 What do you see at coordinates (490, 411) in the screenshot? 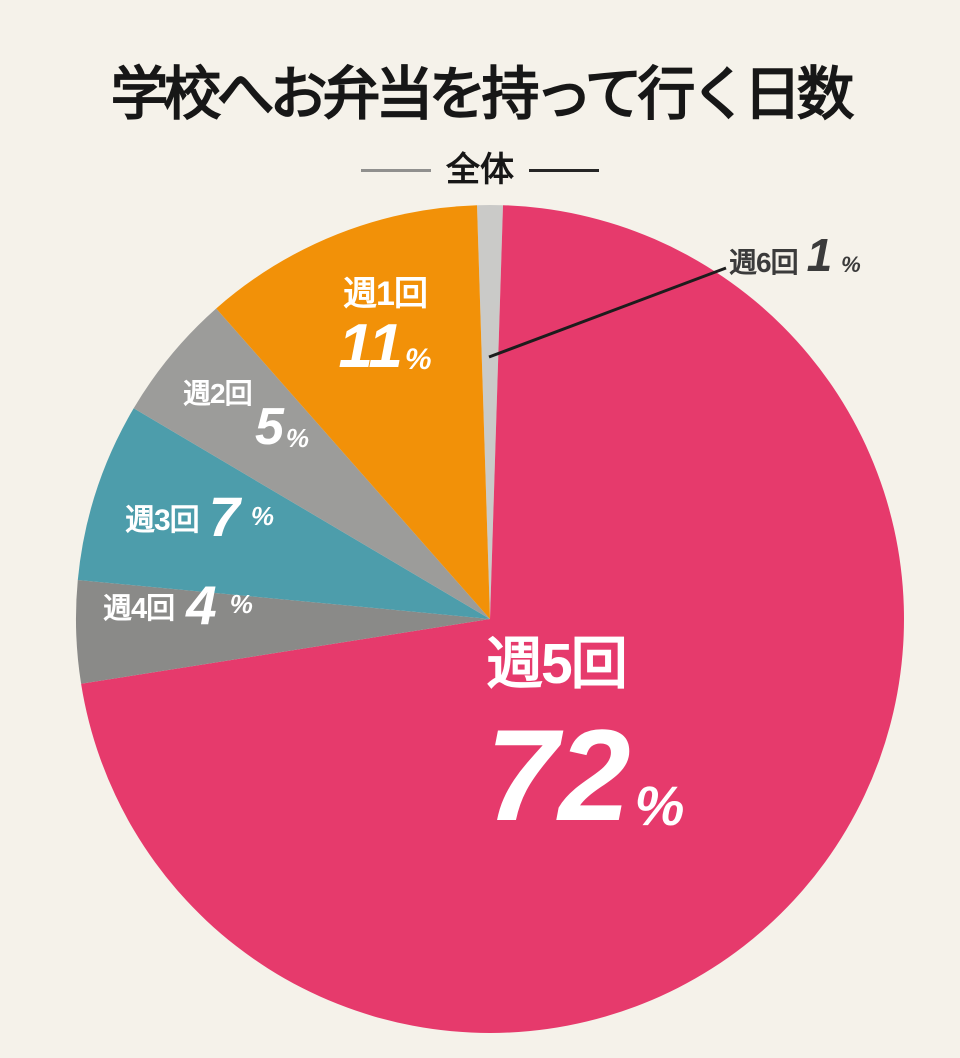
I see `pie-slice-week6` at bounding box center [490, 411].